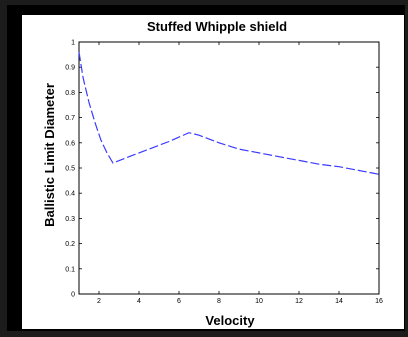 The image size is (408, 337). What do you see at coordinates (70, 118) in the screenshot?
I see `y-tick-label: 0.7` at bounding box center [70, 118].